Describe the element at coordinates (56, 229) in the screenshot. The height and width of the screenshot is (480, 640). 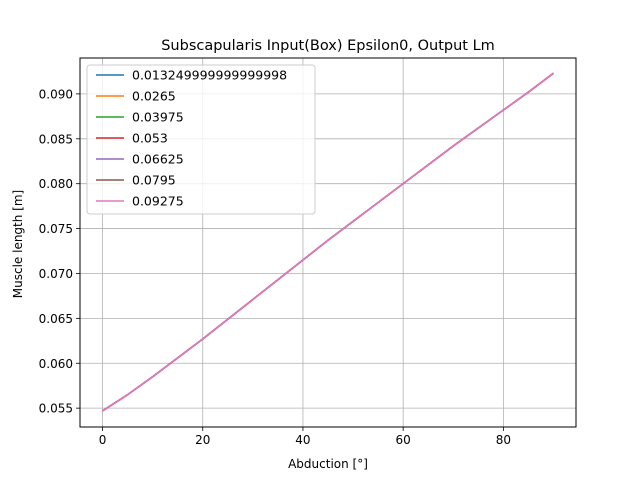
I see `y-tick-label: 0.075` at that location.